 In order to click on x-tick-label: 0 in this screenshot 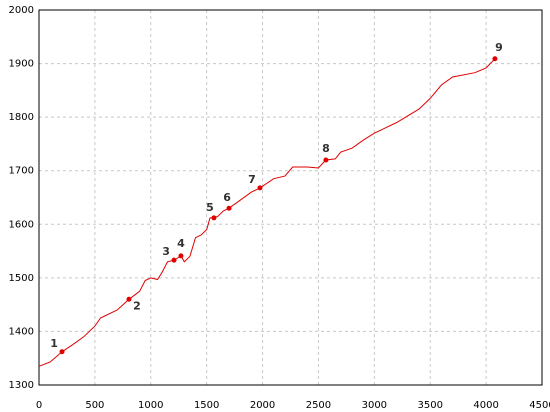, I will do `click(39, 405)`.